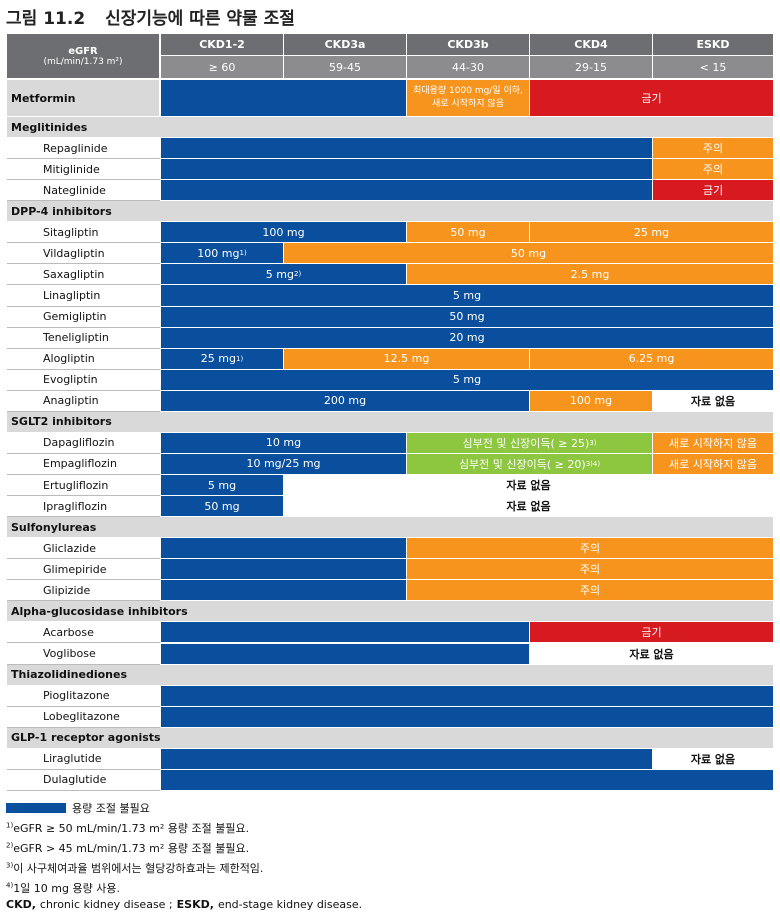  What do you see at coordinates (10, 885) in the screenshot?
I see `footnote-mark: 4)` at bounding box center [10, 885].